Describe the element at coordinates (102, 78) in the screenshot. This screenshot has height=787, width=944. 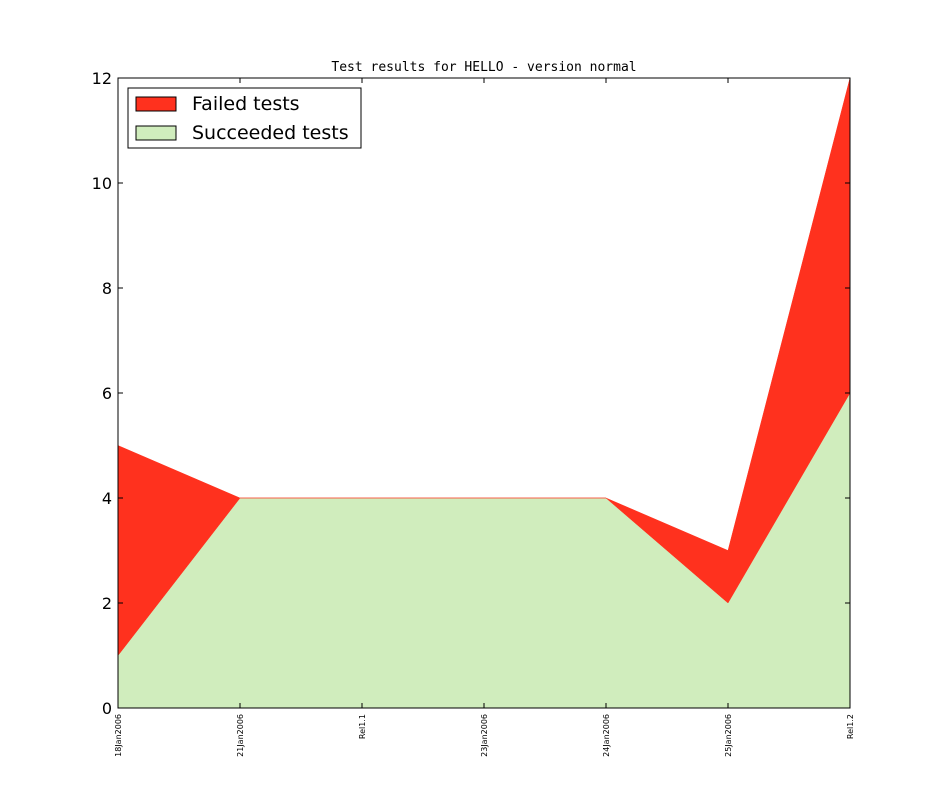
I see `ytick-label: 12` at that location.